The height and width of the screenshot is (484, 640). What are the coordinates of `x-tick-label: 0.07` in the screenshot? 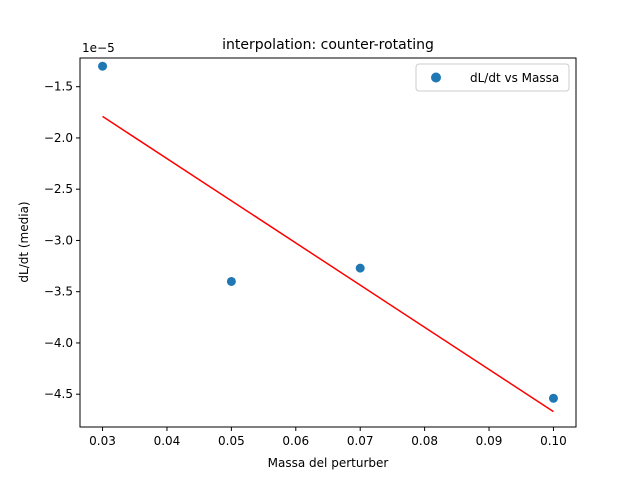 It's located at (360, 441).